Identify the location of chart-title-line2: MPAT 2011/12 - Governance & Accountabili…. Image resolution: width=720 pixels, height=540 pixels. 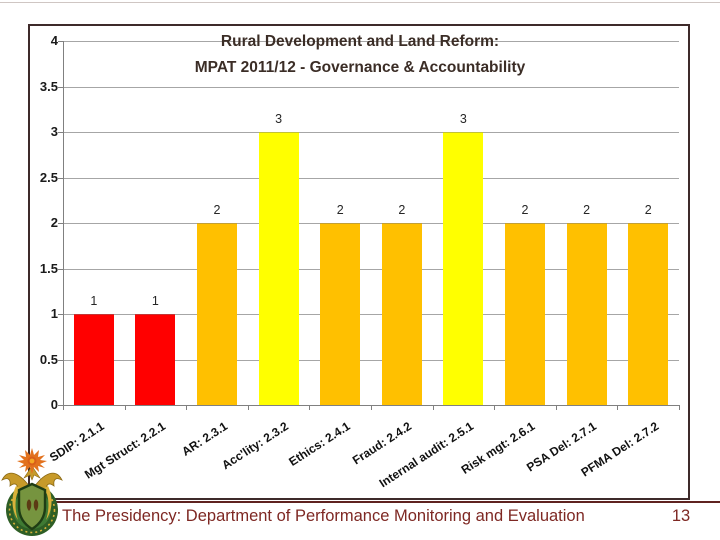
(360, 67).